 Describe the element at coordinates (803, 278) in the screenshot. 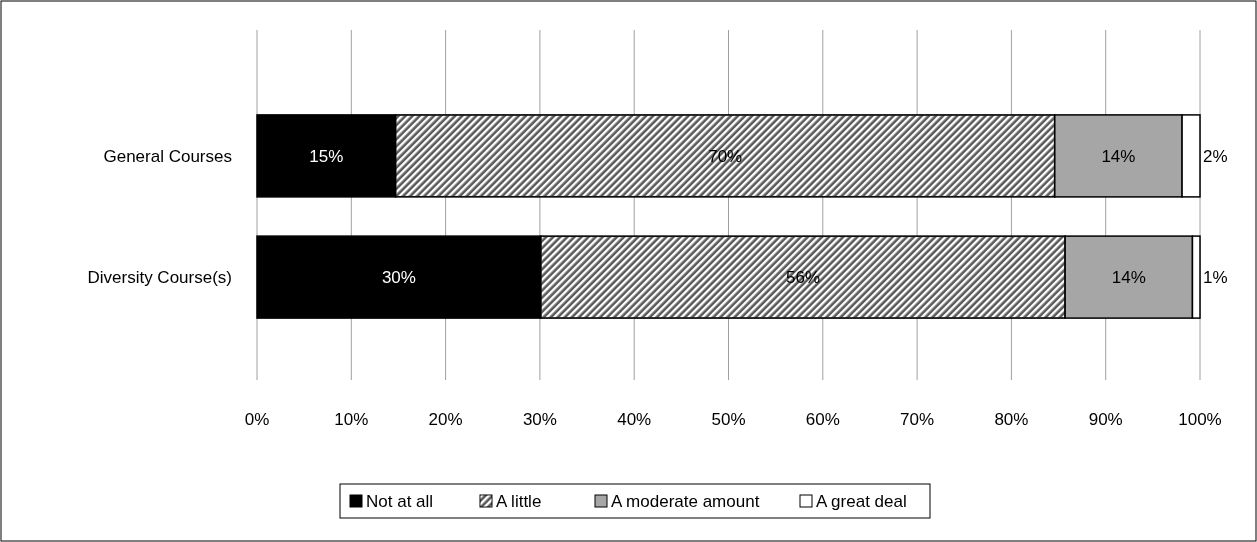

I see `data-label: 56%` at that location.